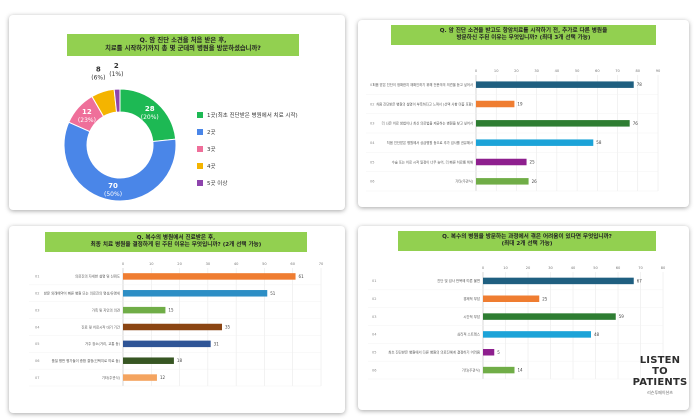 The image size is (700, 419). What do you see at coordinates (236, 264) in the screenshot?
I see `x-tick-label: 40` at bounding box center [236, 264].